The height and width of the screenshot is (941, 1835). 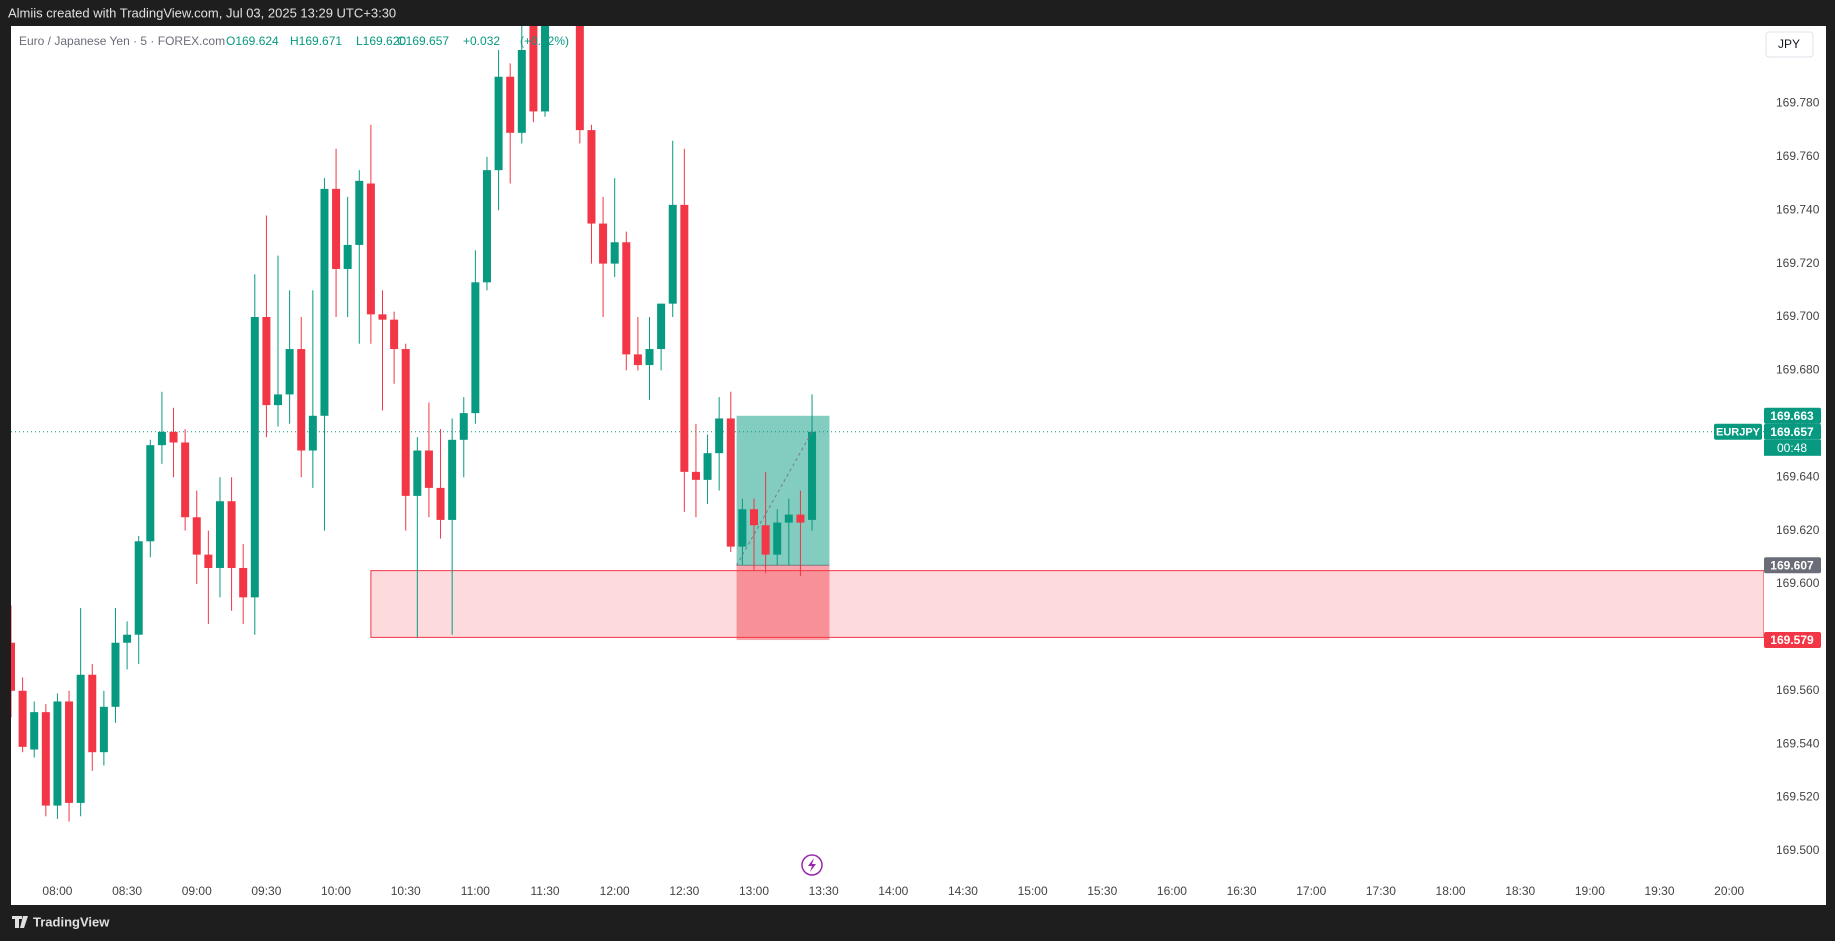 I want to click on x-tick-label: 14:30, so click(x=963, y=891).